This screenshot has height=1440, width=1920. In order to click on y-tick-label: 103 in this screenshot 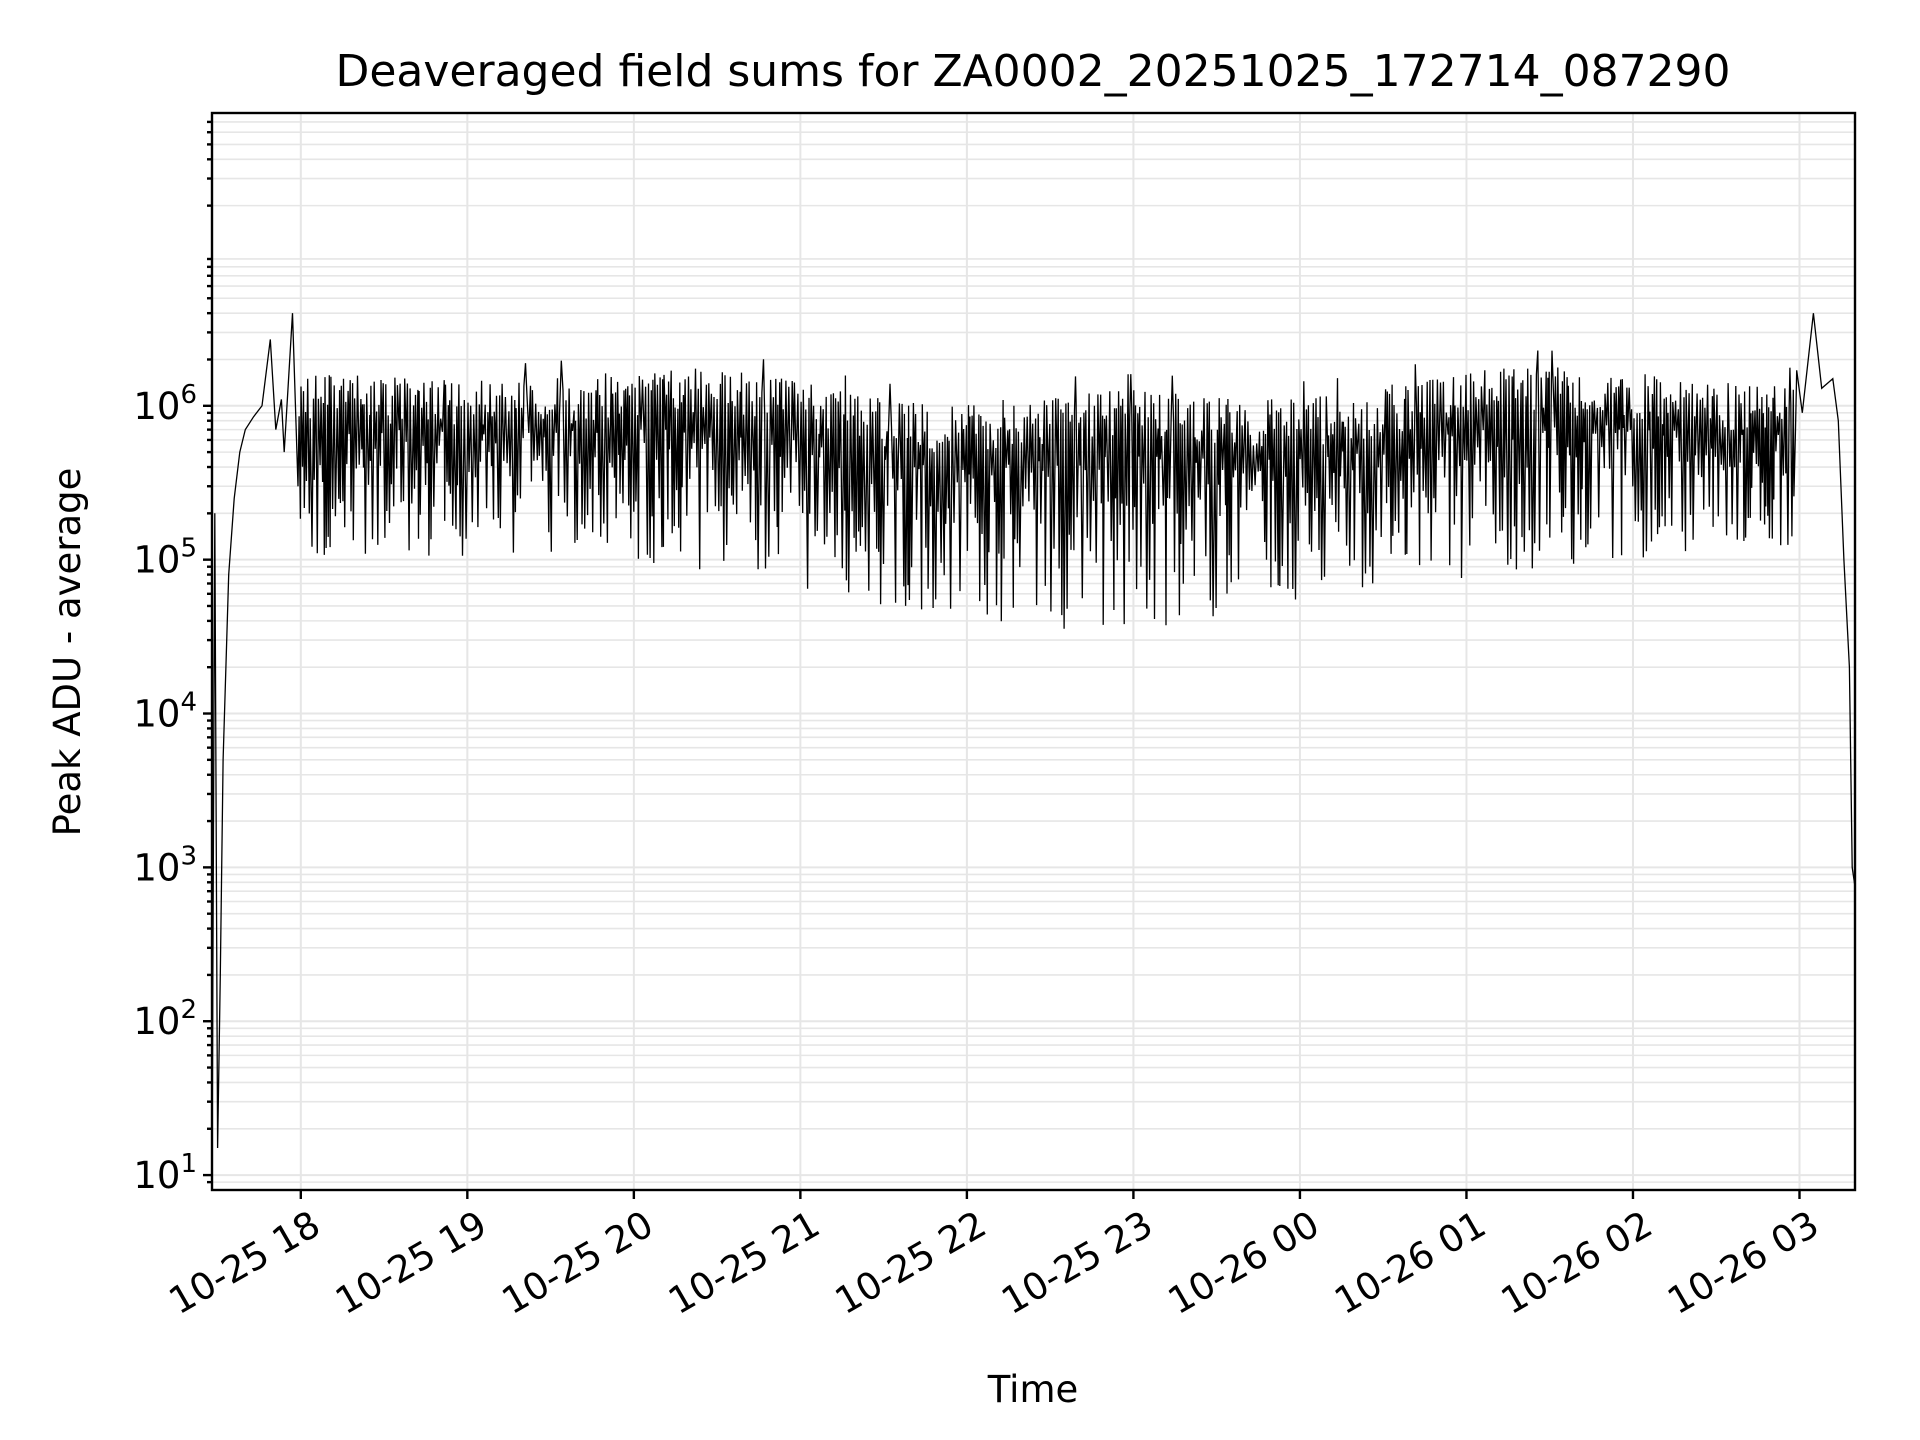, I will do `click(165, 865)`.